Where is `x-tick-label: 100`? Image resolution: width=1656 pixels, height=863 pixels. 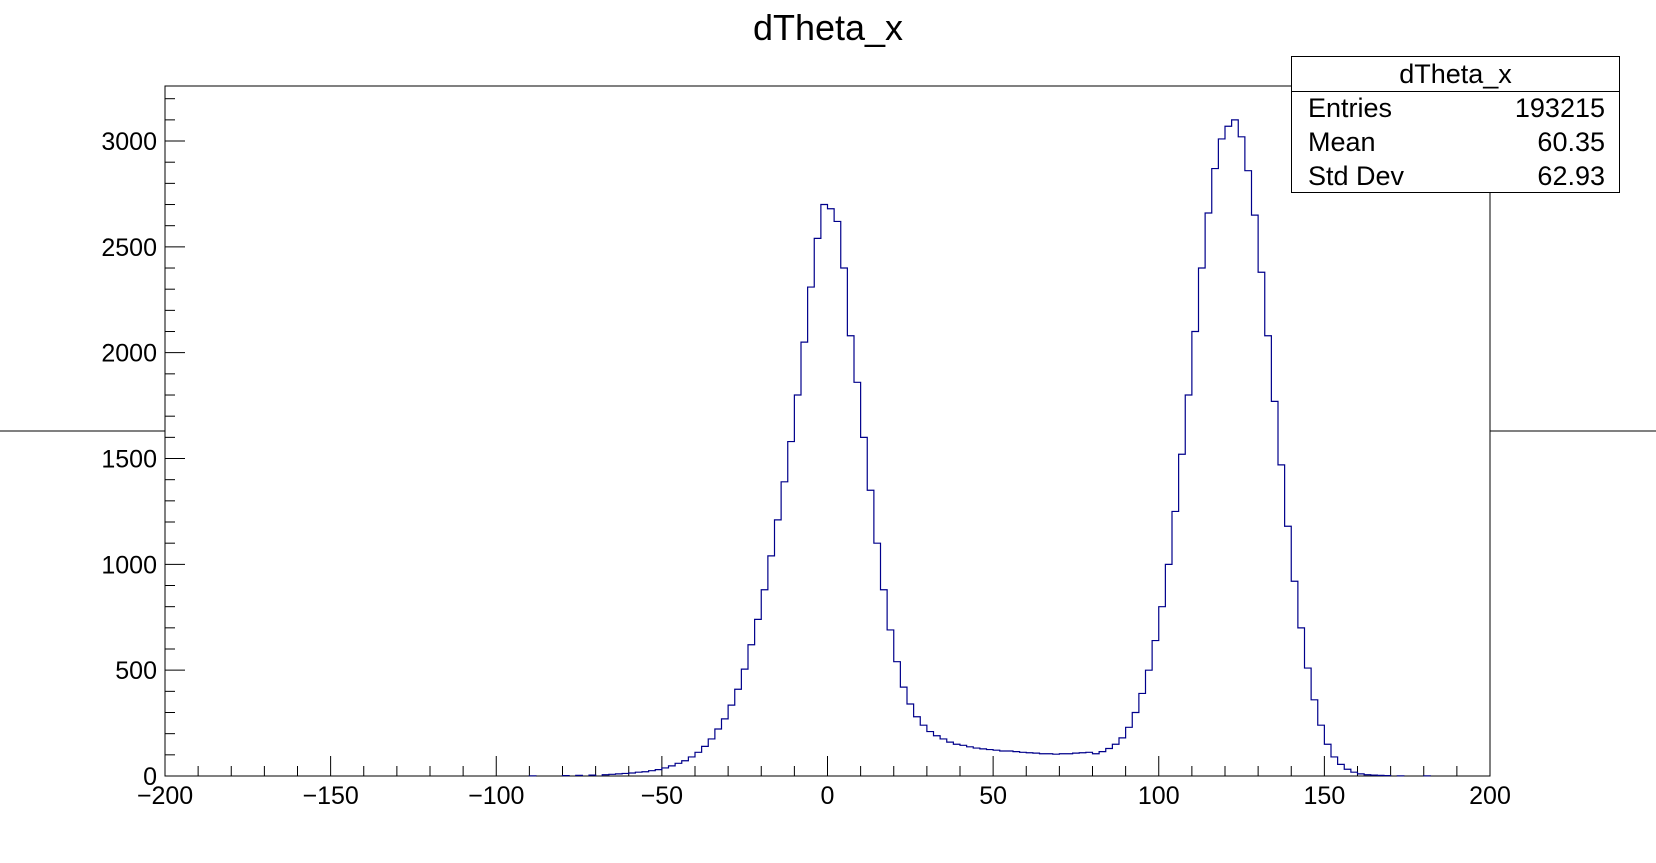
x-tick-label: 100 is located at coordinates (1159, 796).